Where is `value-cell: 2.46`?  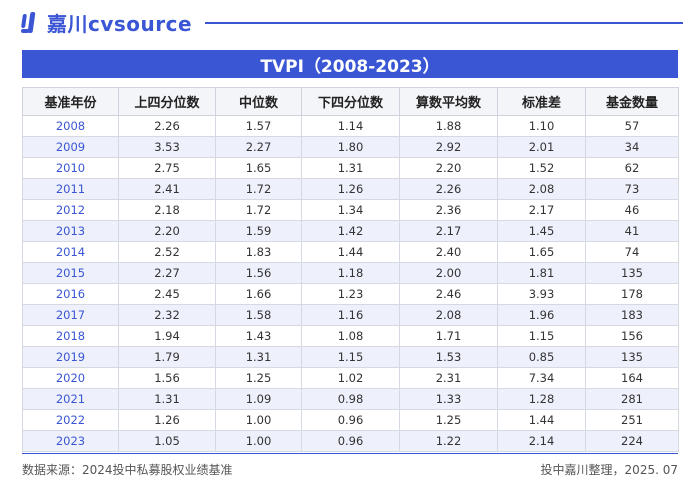 value-cell: 2.46 is located at coordinates (448, 294).